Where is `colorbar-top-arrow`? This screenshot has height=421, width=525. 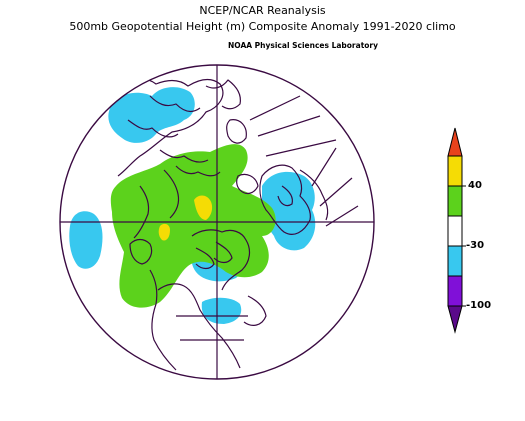 colorbar-top-arrow is located at coordinates (455, 142).